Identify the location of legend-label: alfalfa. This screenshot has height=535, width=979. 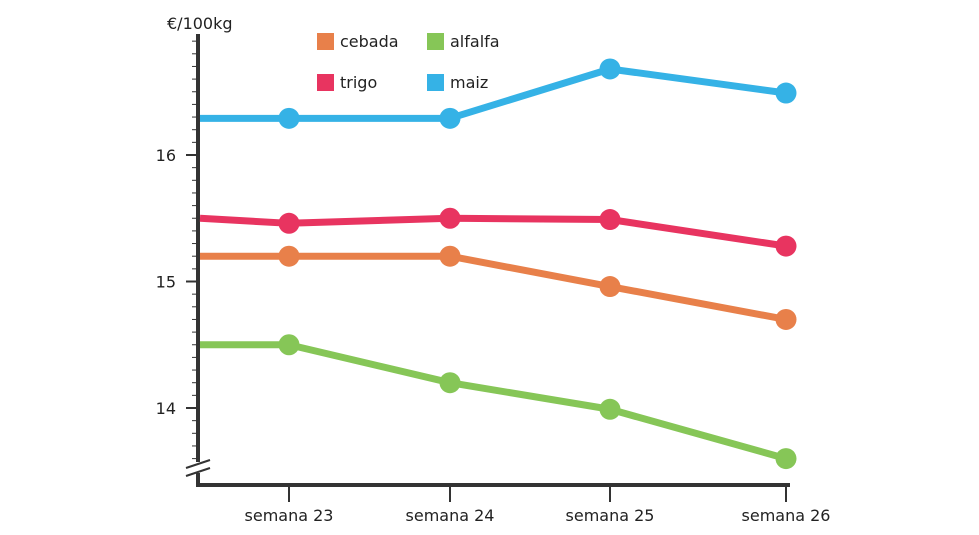
(475, 41).